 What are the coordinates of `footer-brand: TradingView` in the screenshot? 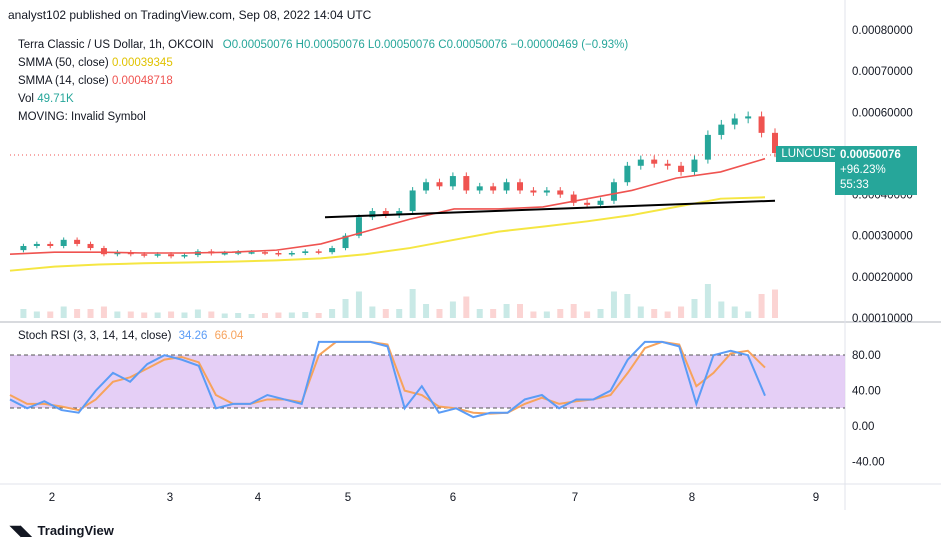 It's located at (75, 530).